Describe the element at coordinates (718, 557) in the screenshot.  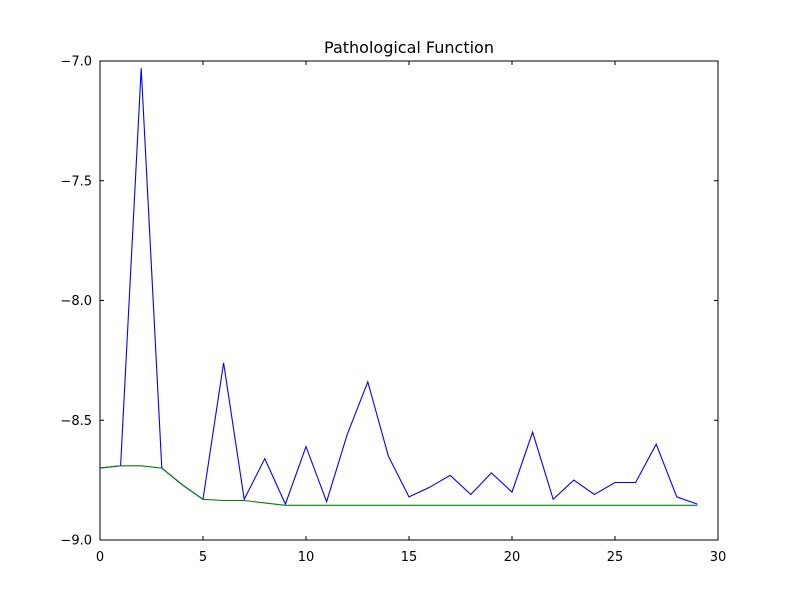
I see `x-tick-label: 30` at that location.